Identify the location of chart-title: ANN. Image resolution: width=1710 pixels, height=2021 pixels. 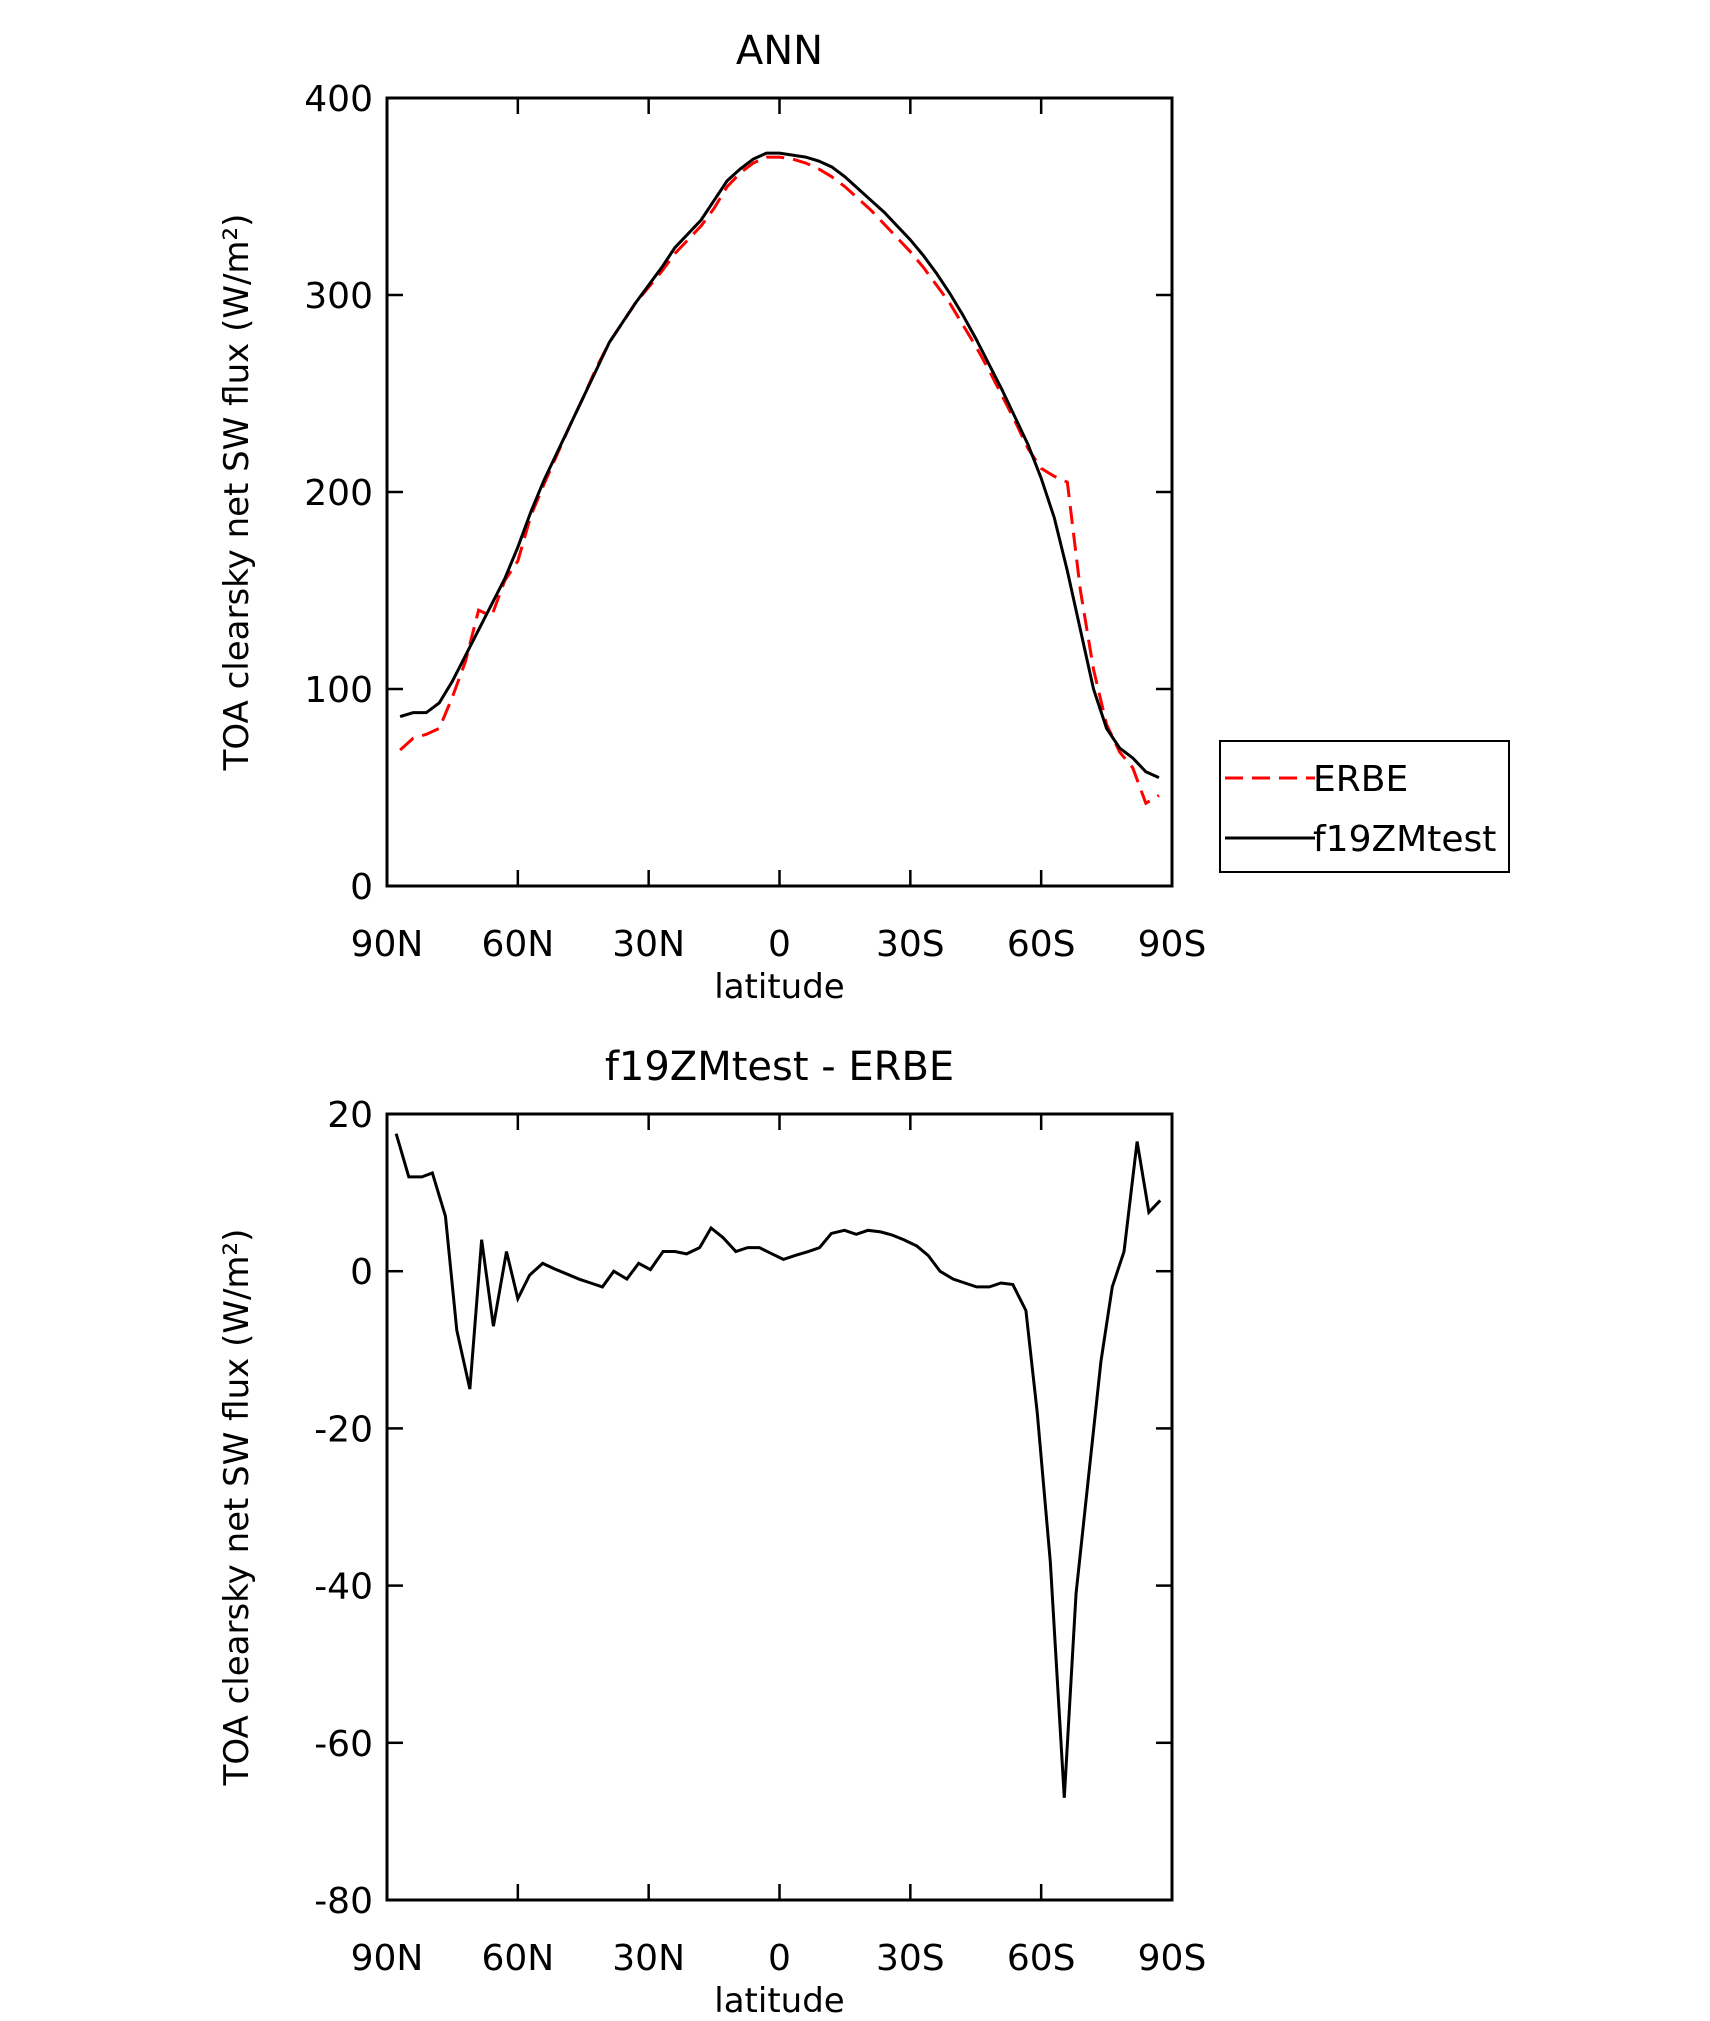
(779, 51).